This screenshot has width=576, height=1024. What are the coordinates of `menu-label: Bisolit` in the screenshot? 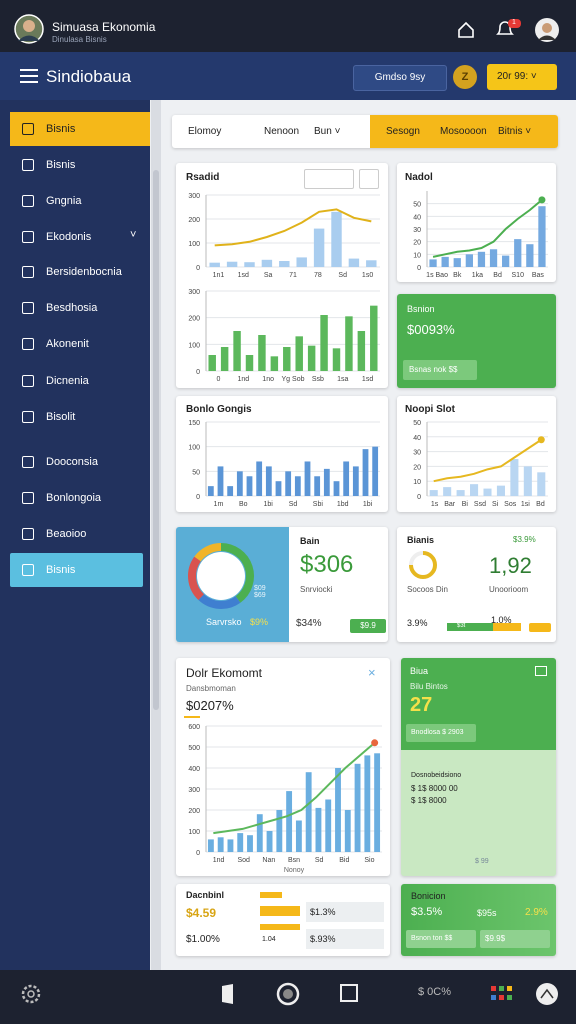 It's located at (61, 417).